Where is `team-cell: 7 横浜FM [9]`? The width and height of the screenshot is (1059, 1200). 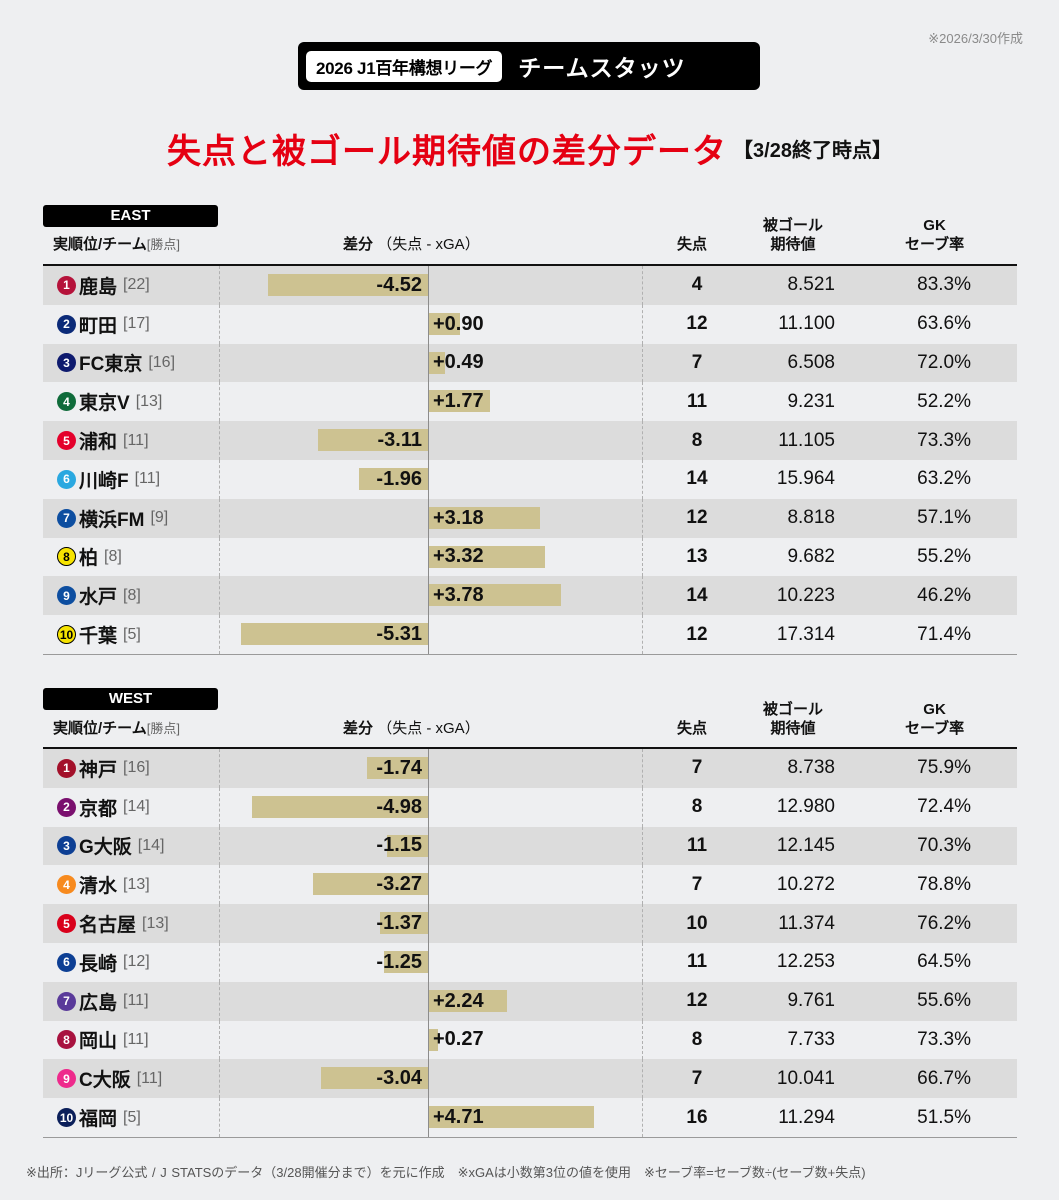 team-cell: 7 横浜FM [9] is located at coordinates (112, 518).